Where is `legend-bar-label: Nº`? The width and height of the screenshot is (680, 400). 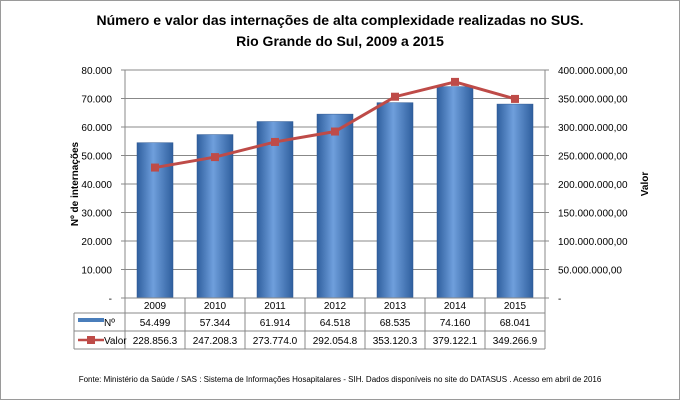 legend-bar-label: Nº is located at coordinates (109, 323).